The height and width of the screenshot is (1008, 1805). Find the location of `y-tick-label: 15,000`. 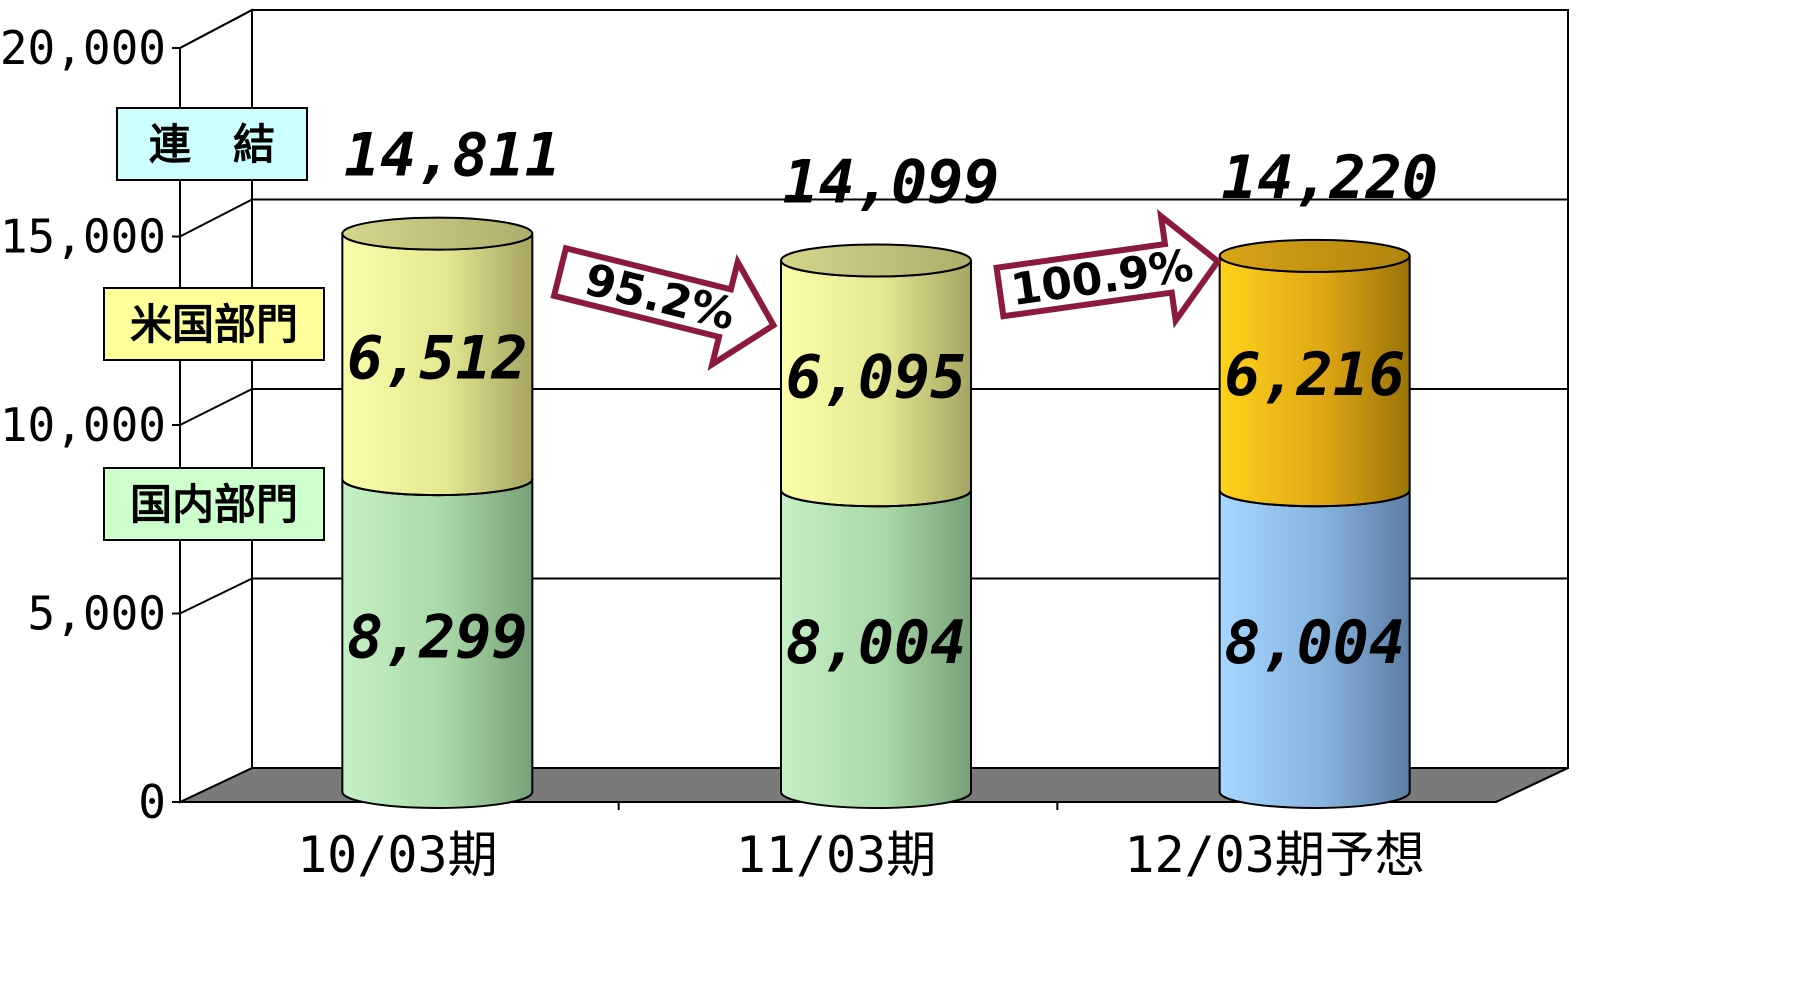

y-tick-label: 15,000 is located at coordinates (83, 237).